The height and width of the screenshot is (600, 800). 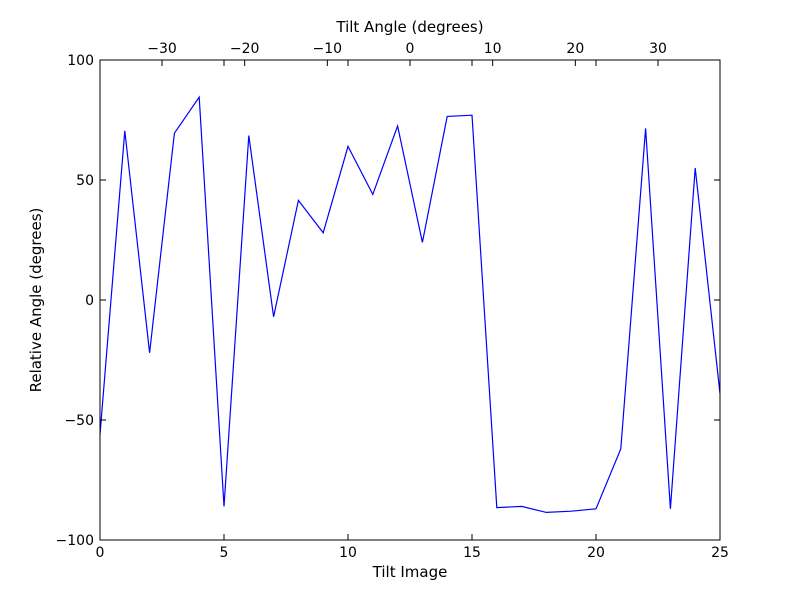 What do you see at coordinates (410, 572) in the screenshot?
I see `x-axis-label: Tilt Image` at bounding box center [410, 572].